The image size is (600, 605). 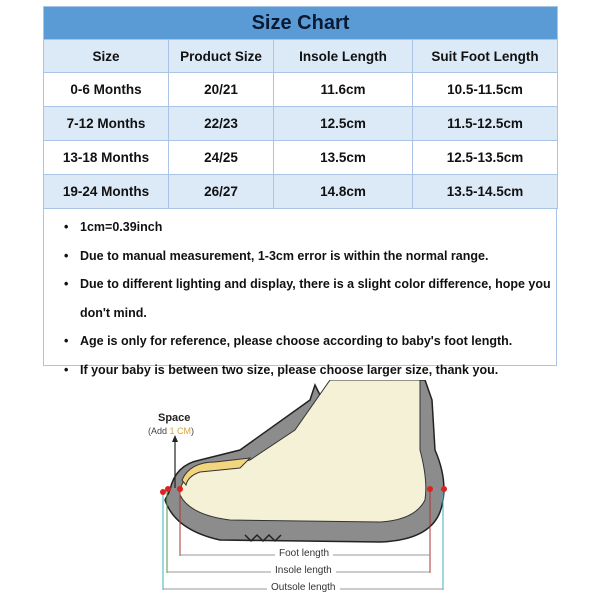 What do you see at coordinates (221, 191) in the screenshot?
I see `cell: 26/27` at bounding box center [221, 191].